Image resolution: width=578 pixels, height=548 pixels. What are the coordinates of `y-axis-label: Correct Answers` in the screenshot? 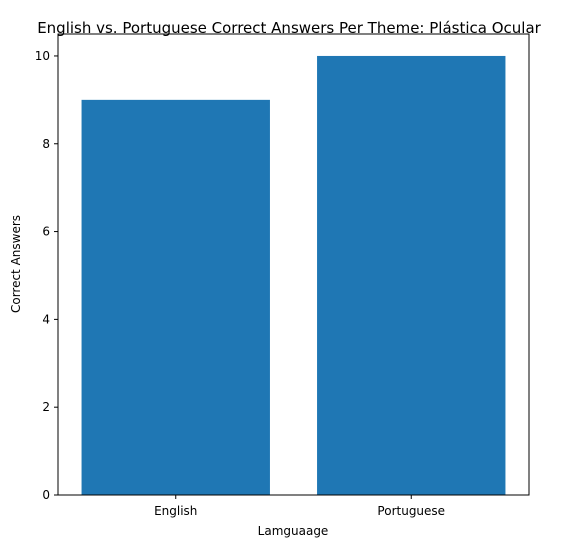 It's located at (16, 264).